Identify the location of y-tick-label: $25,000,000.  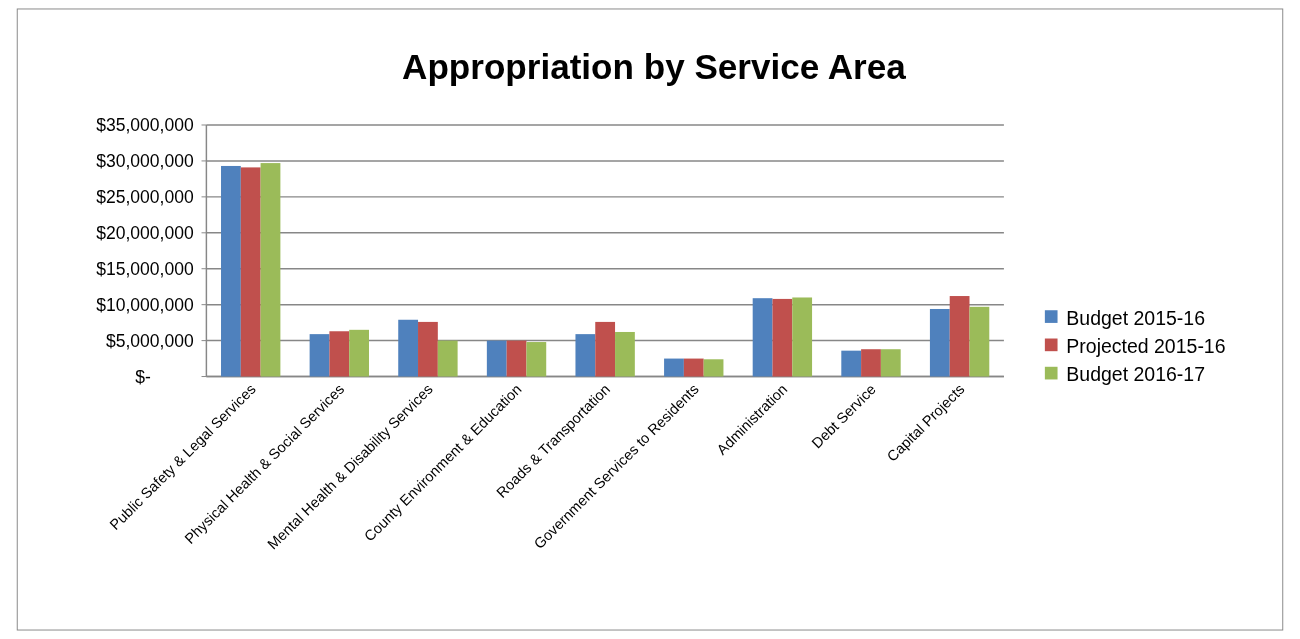
(145, 197).